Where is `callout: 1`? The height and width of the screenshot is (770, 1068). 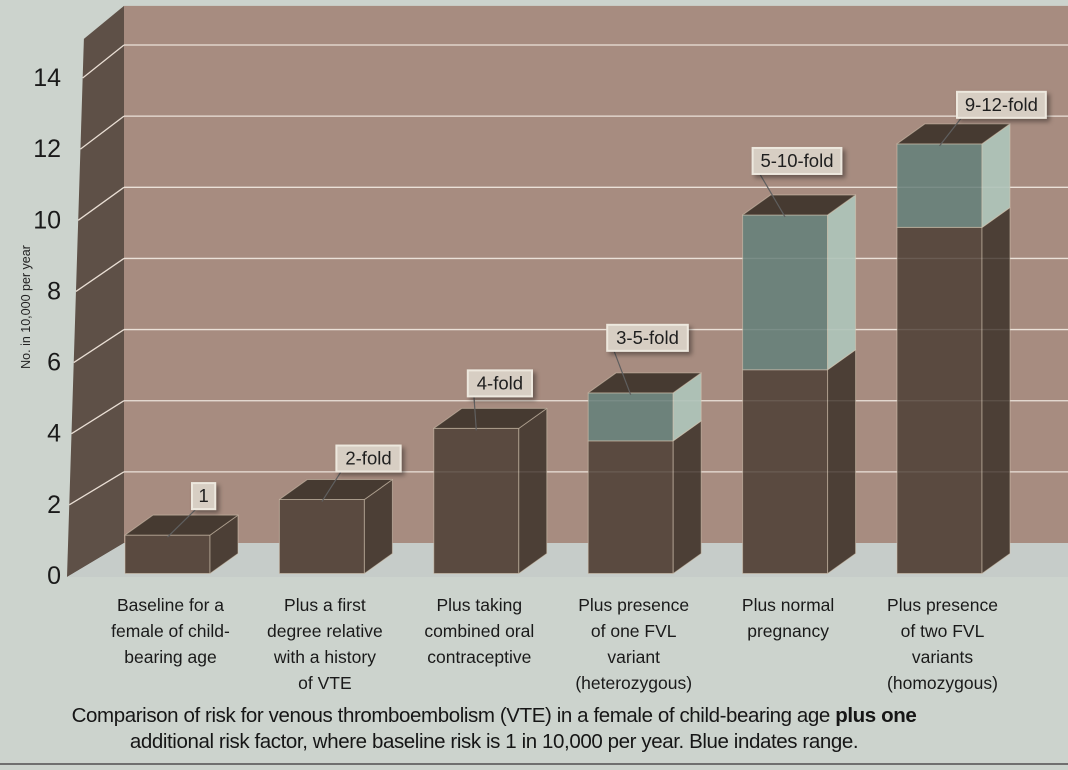
callout: 1 is located at coordinates (192, 510).